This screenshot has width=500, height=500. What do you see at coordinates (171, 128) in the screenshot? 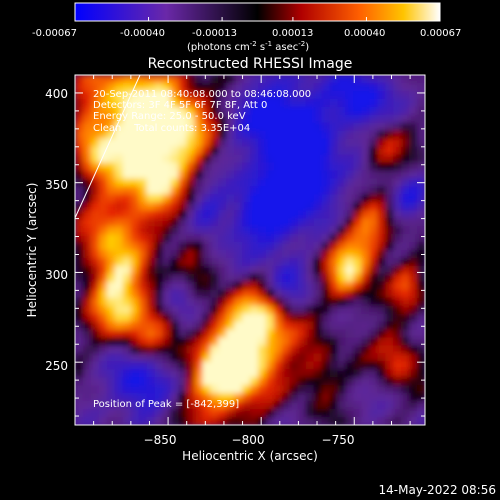
I see `clean-counts-text: Clean Total counts: 3.35E+04` at bounding box center [171, 128].